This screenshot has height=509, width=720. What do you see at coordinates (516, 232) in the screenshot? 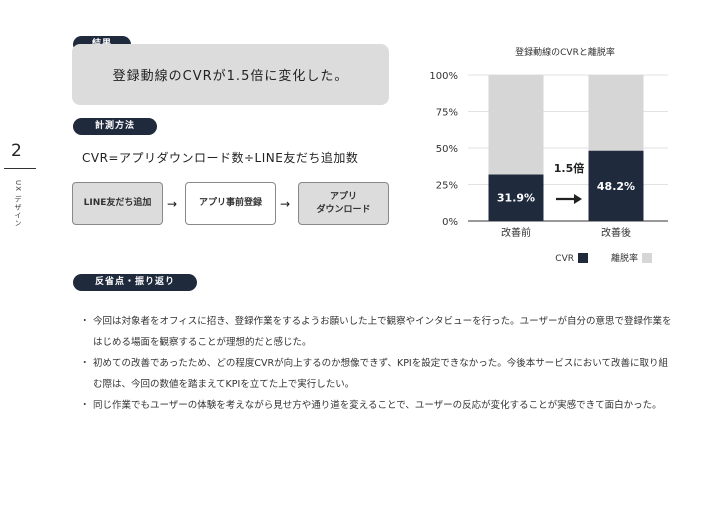
I see `category-label: 改善前` at bounding box center [516, 232].